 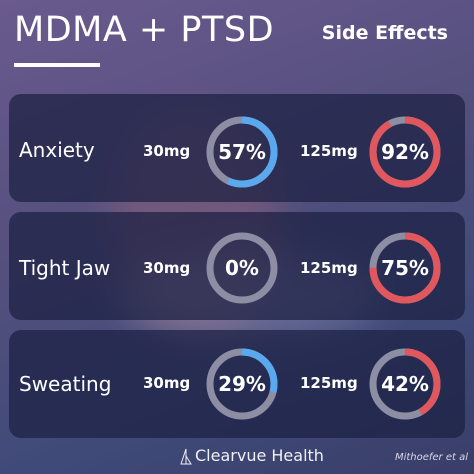 What do you see at coordinates (65, 384) in the screenshot?
I see `category-label-sweating: Sweating` at bounding box center [65, 384].